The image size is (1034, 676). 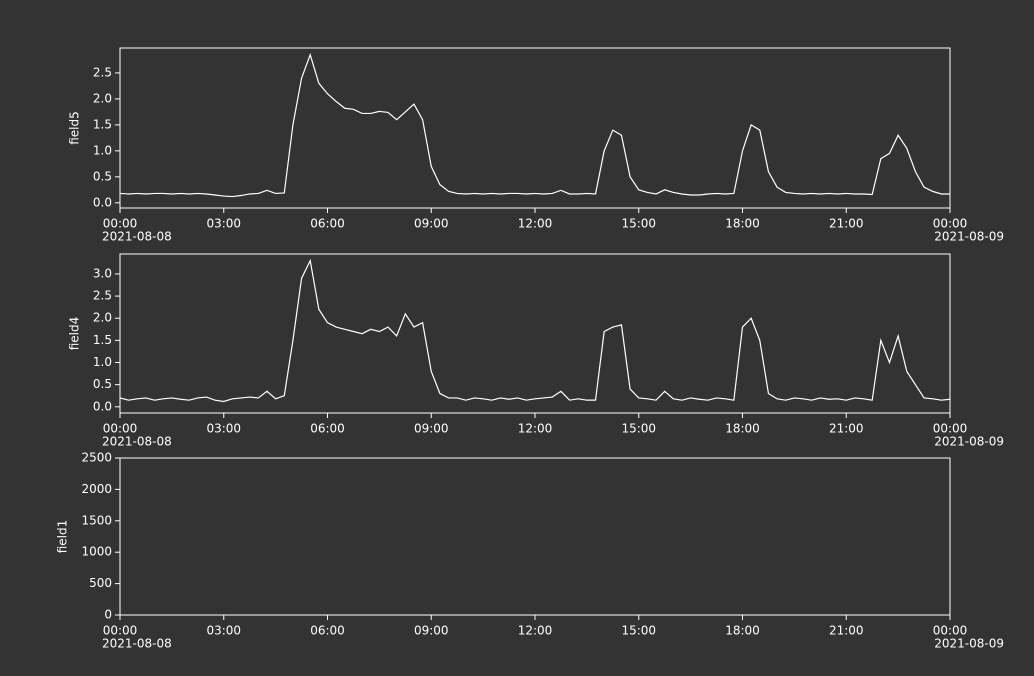 What do you see at coordinates (96, 520) in the screenshot?
I see `y-tick-label: 1500` at bounding box center [96, 520].